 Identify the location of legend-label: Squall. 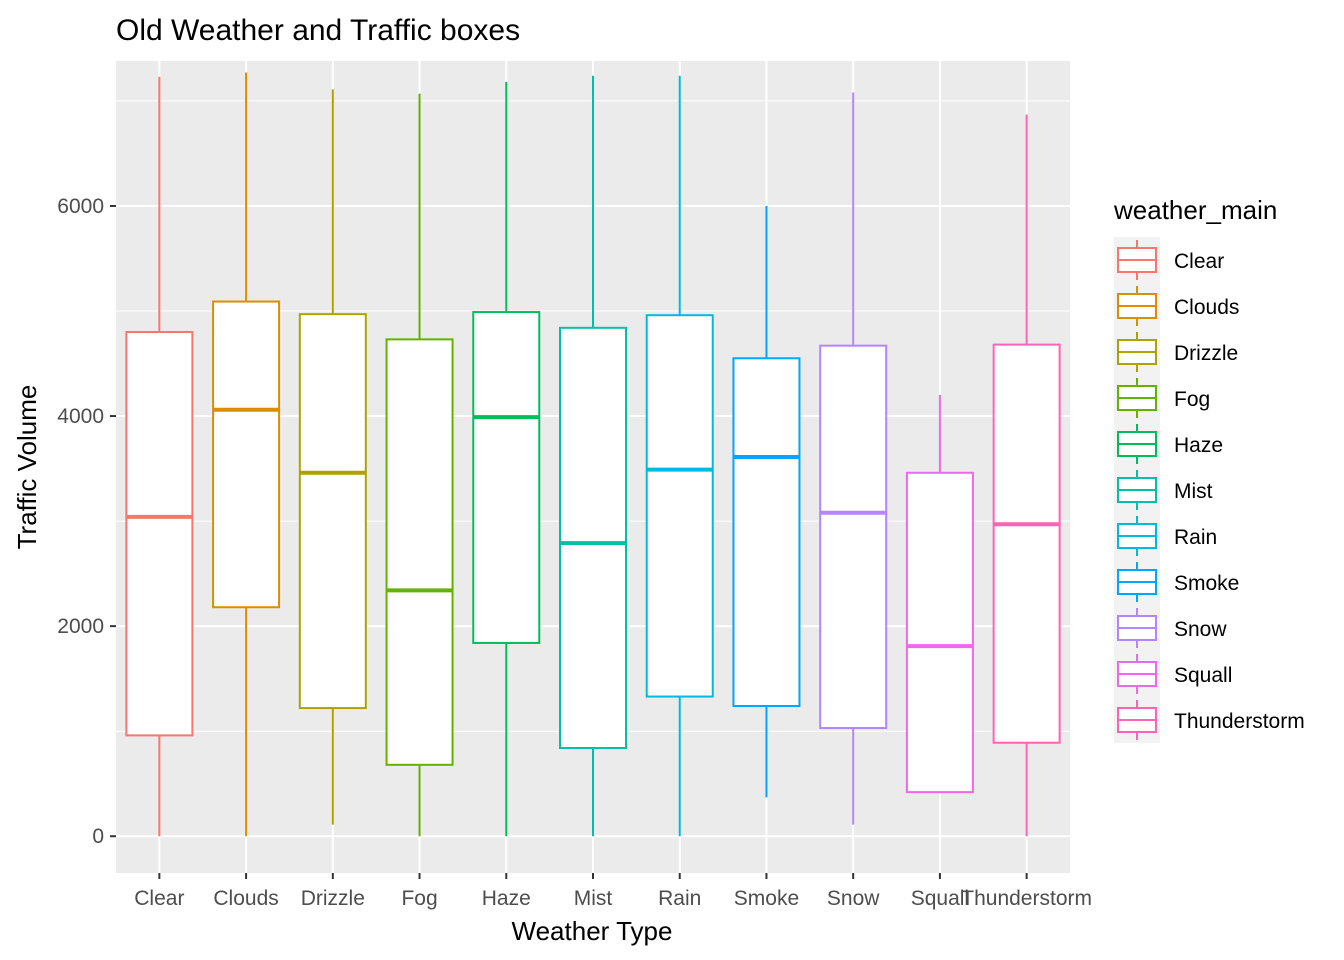
(1203, 675).